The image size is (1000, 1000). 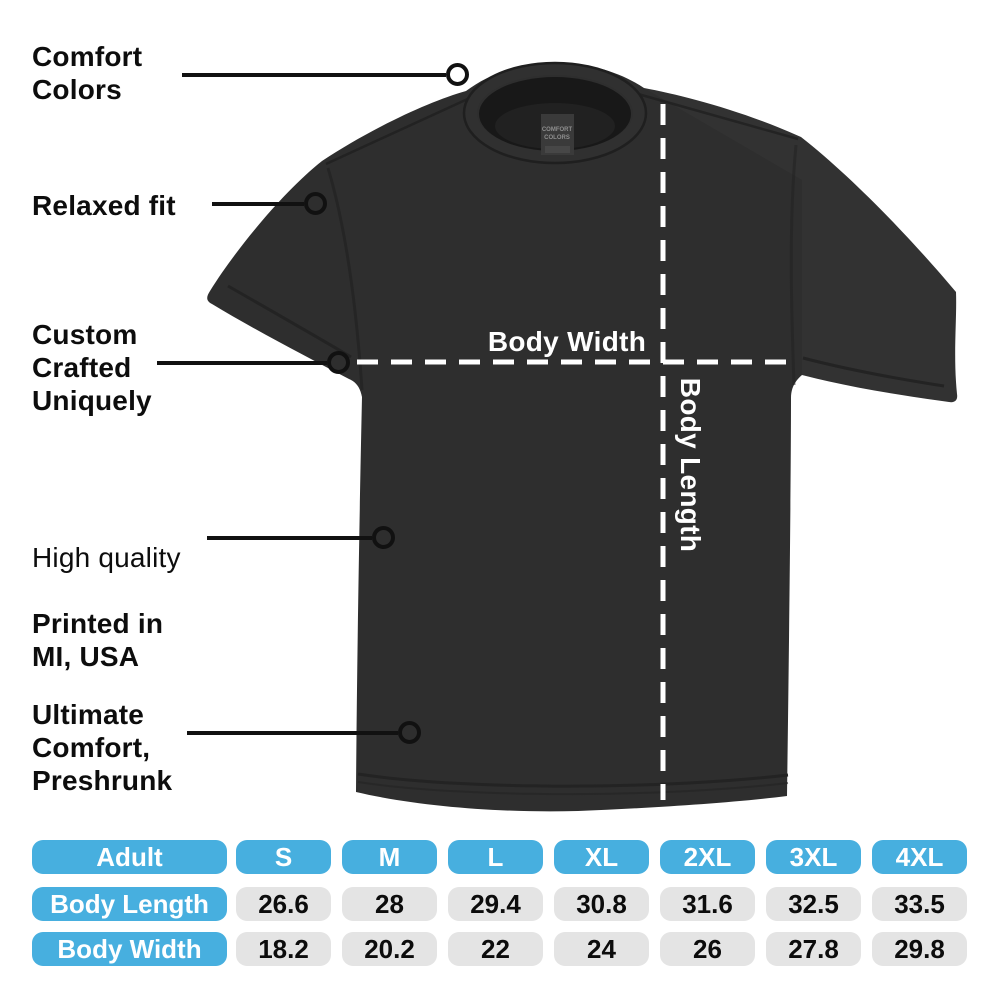 I want to click on table-row-body-width: Body Width 18.2 20.2 22 24 26 27.8 29.8, so click(x=499, y=949).